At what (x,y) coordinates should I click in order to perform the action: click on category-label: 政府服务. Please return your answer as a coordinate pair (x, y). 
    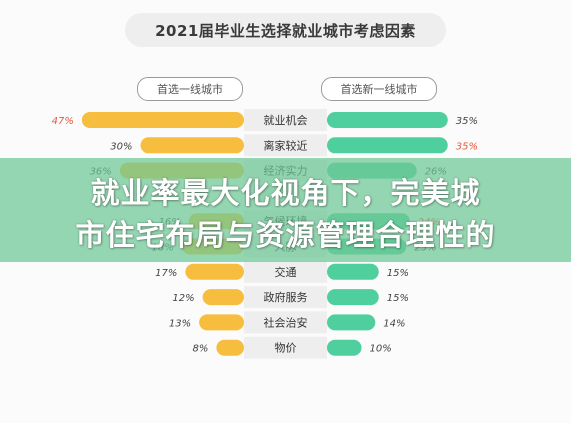
    Looking at the image, I should click on (286, 297).